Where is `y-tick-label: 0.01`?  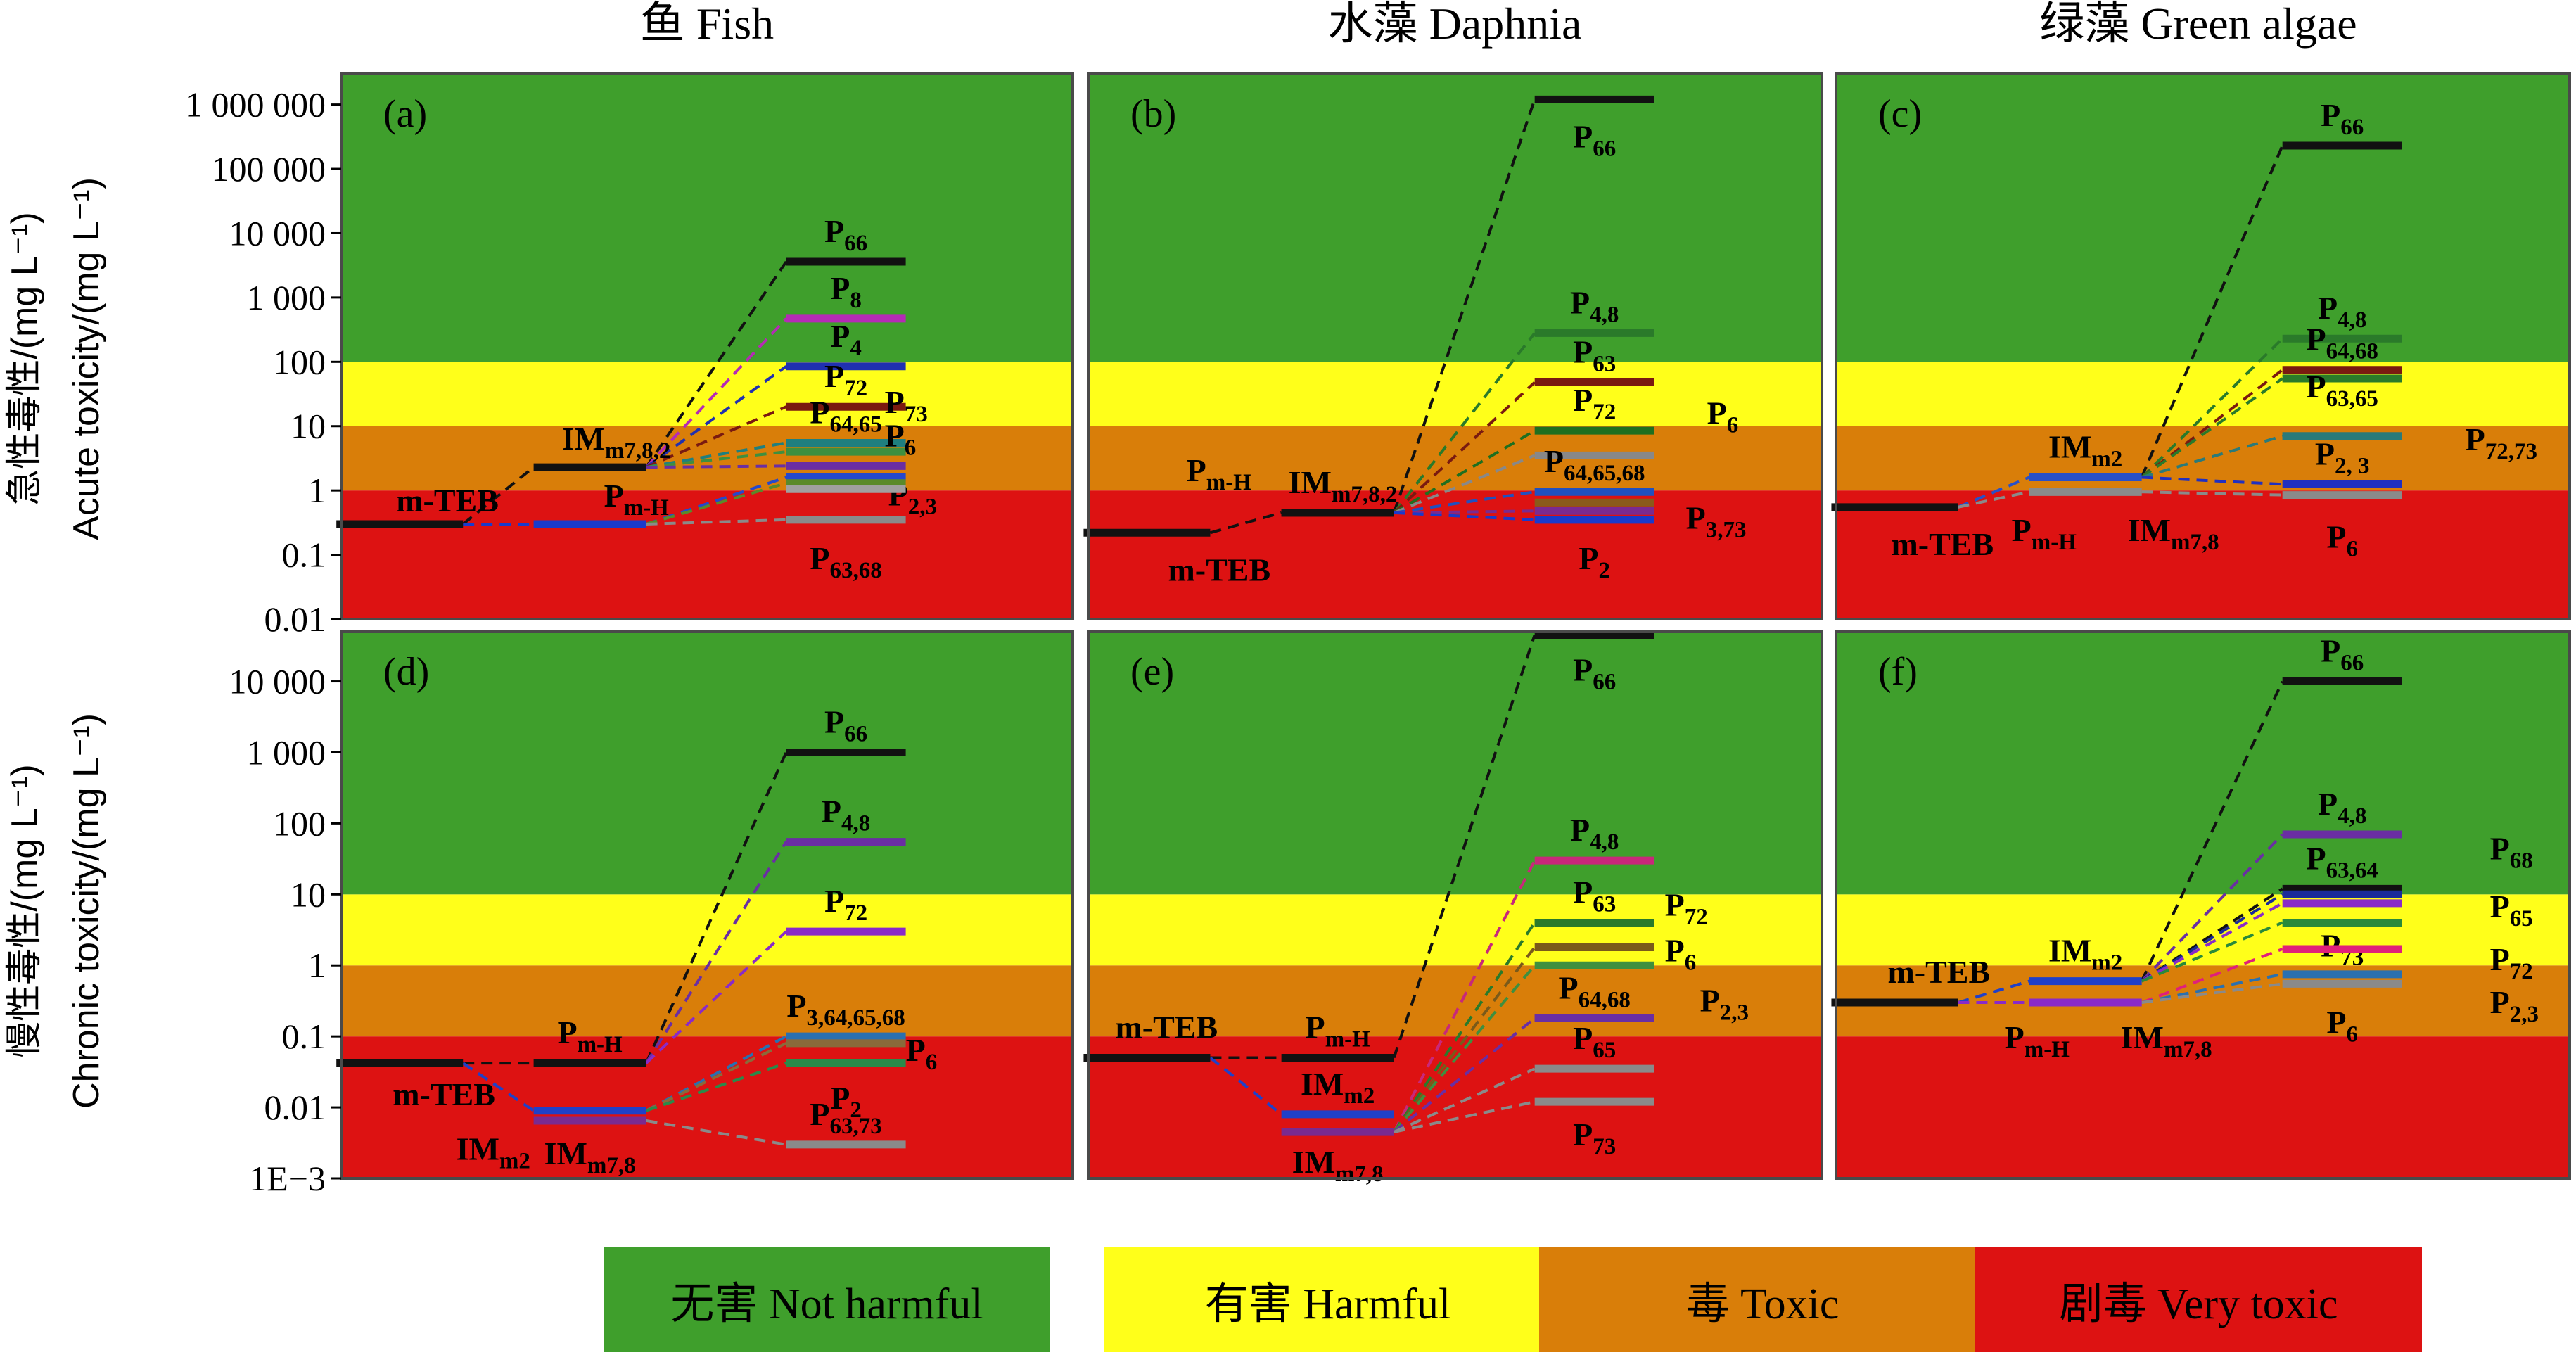 y-tick-label: 0.01 is located at coordinates (295, 1107).